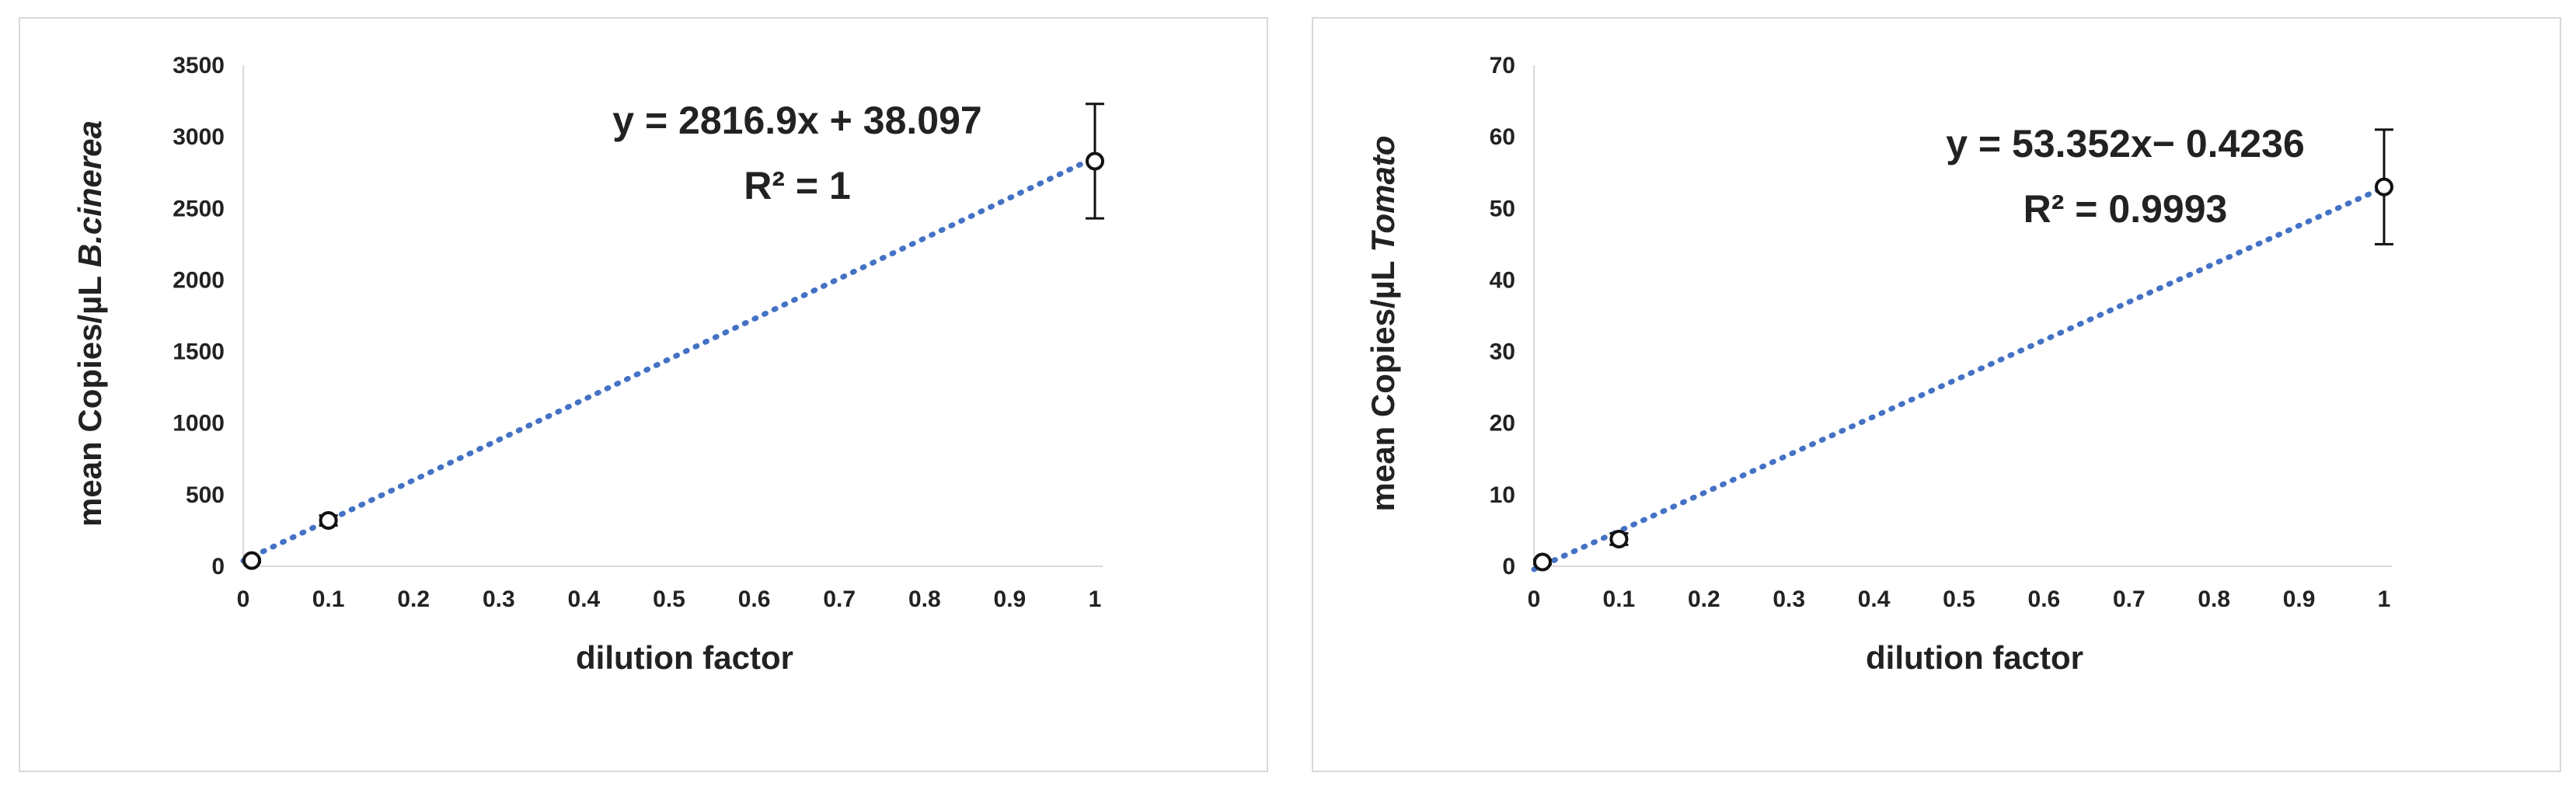 The height and width of the screenshot is (790, 2576). Describe the element at coordinates (1502, 137) in the screenshot. I see `y-tick-label: 60` at that location.